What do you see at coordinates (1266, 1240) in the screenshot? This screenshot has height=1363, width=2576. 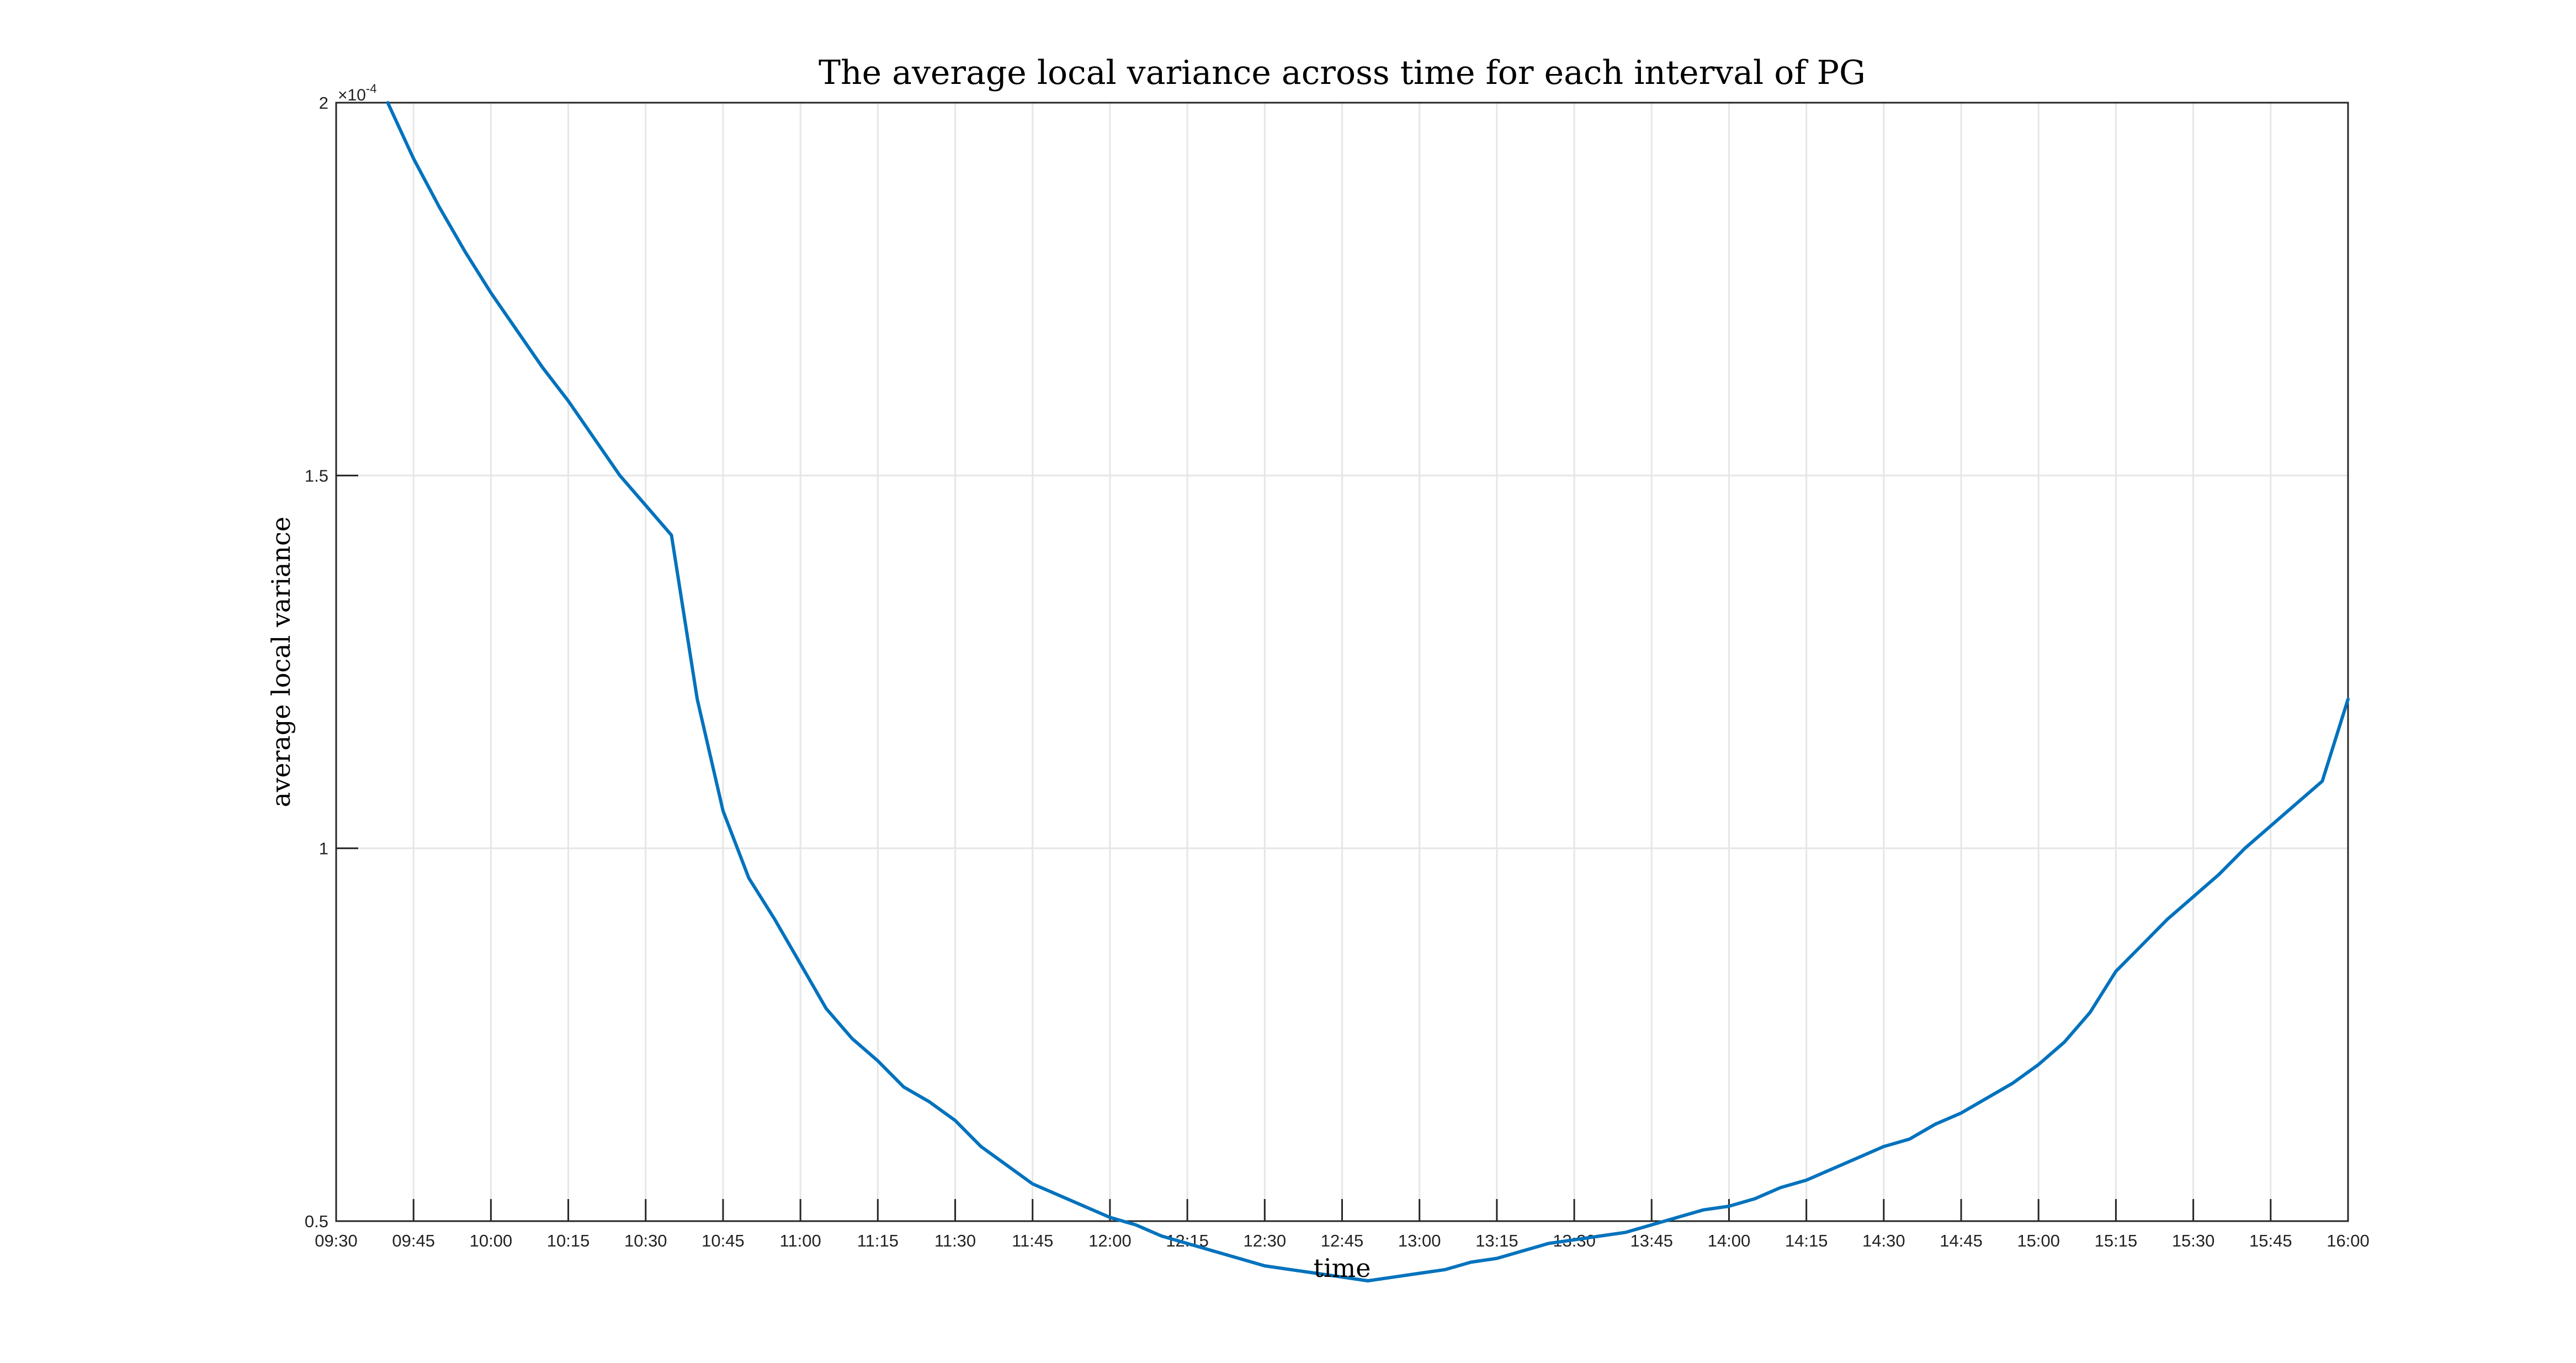 I see `x-tick-label: 12:30` at bounding box center [1266, 1240].